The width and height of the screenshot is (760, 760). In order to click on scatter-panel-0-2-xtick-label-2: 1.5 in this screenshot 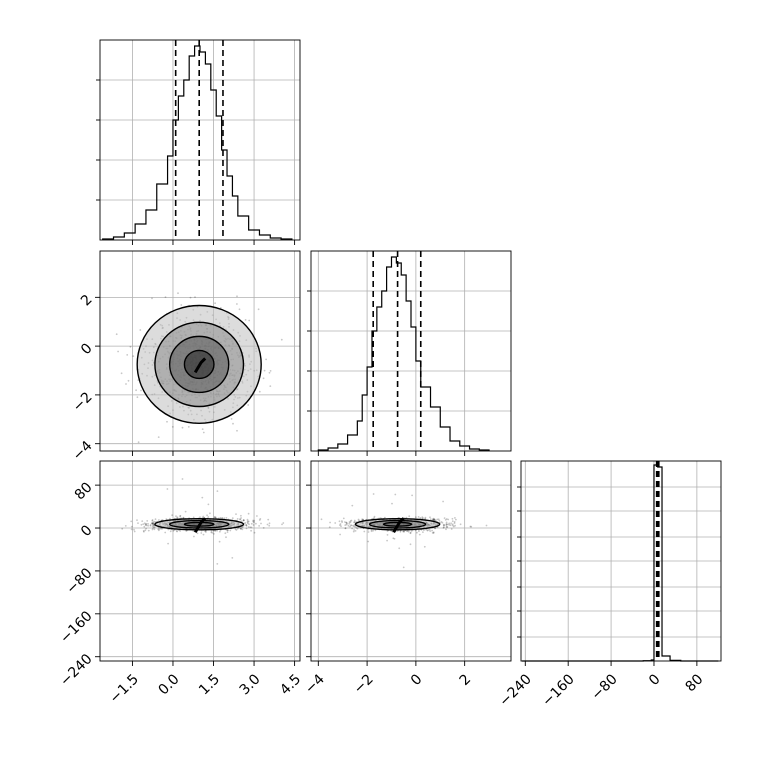, I will do `click(209, 684)`.